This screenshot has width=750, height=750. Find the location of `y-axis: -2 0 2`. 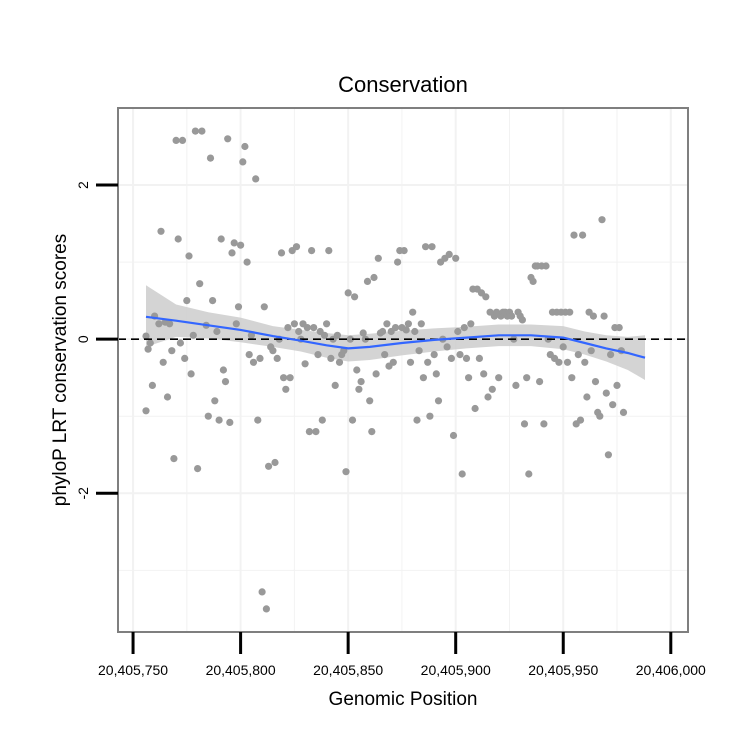

y-axis: -2 0 2 is located at coordinates (96, 340).